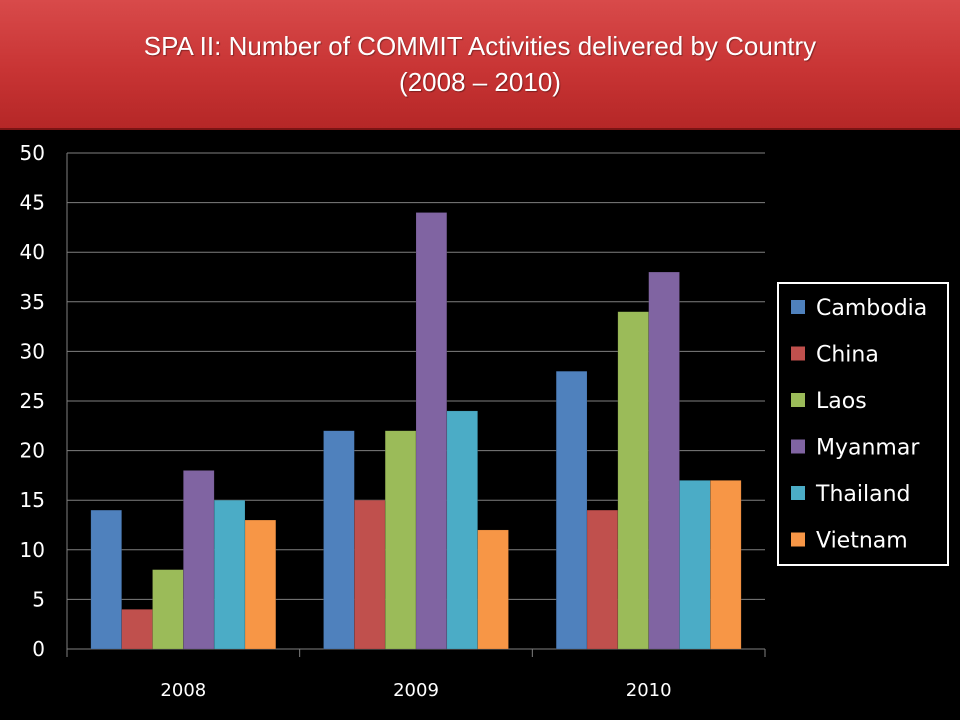 Image resolution: width=960 pixels, height=720 pixels. What do you see at coordinates (462, 530) in the screenshot?
I see `bar-thailand-2009` at bounding box center [462, 530].